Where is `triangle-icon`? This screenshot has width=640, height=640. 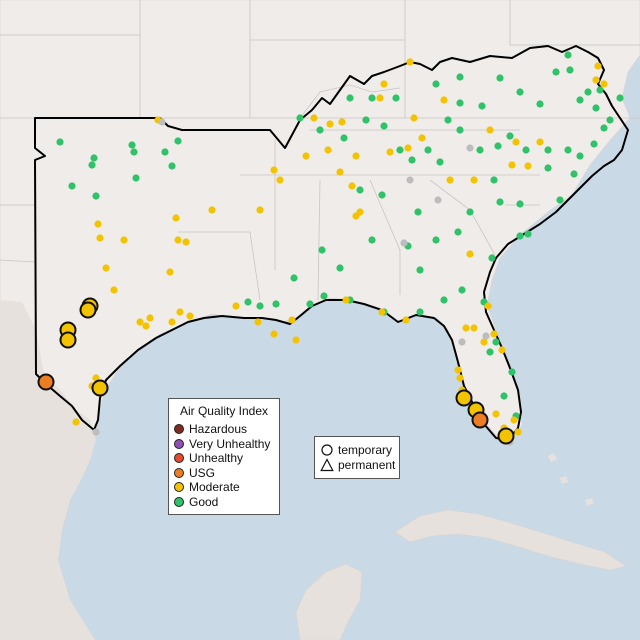 triangle-icon is located at coordinates (327, 464).